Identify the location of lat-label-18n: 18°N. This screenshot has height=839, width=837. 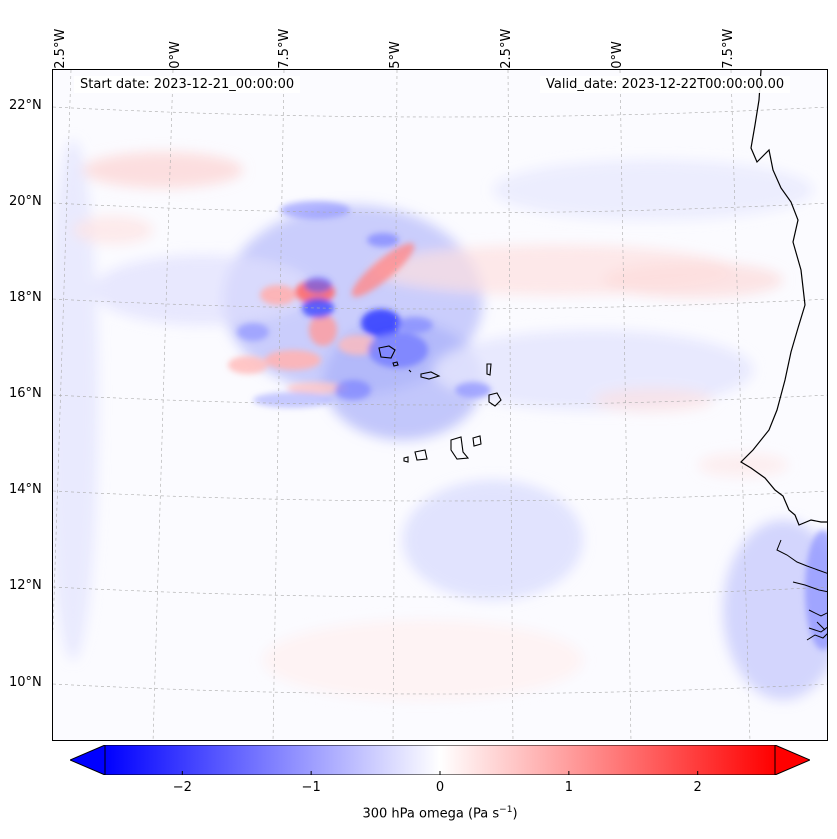
(25, 297).